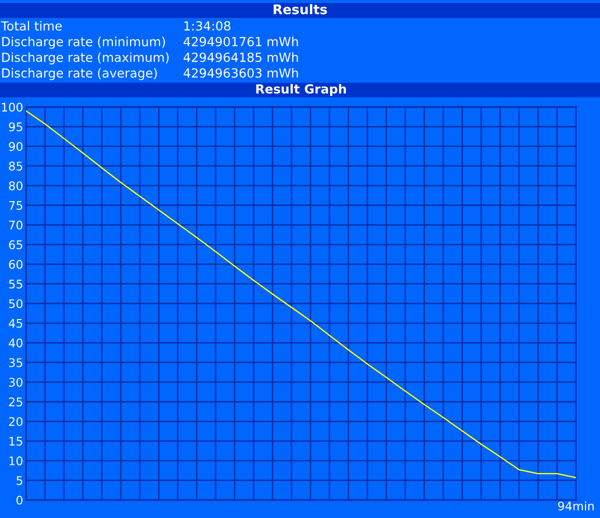 The height and width of the screenshot is (518, 600). Describe the element at coordinates (15, 441) in the screenshot. I see `y-tick-label: 15` at that location.